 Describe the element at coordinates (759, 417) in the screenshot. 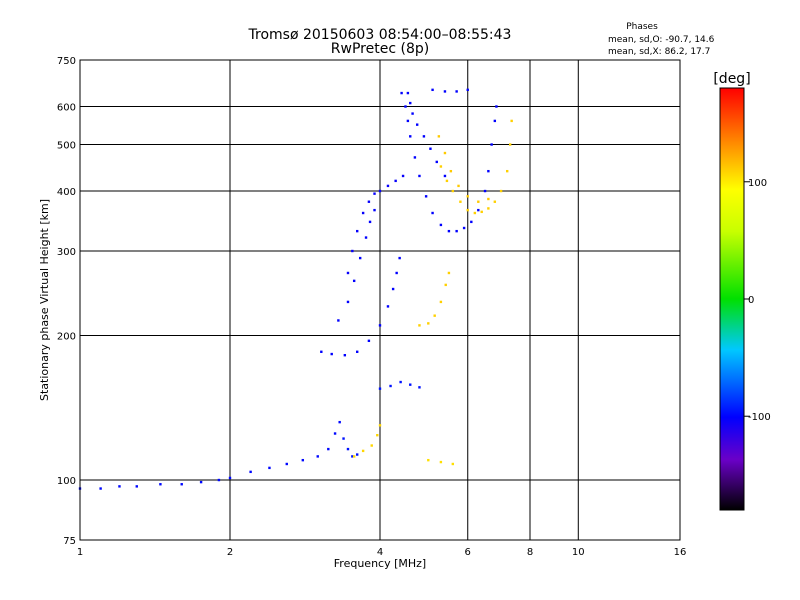

I see `colorbar-tick-label: -100` at that location.